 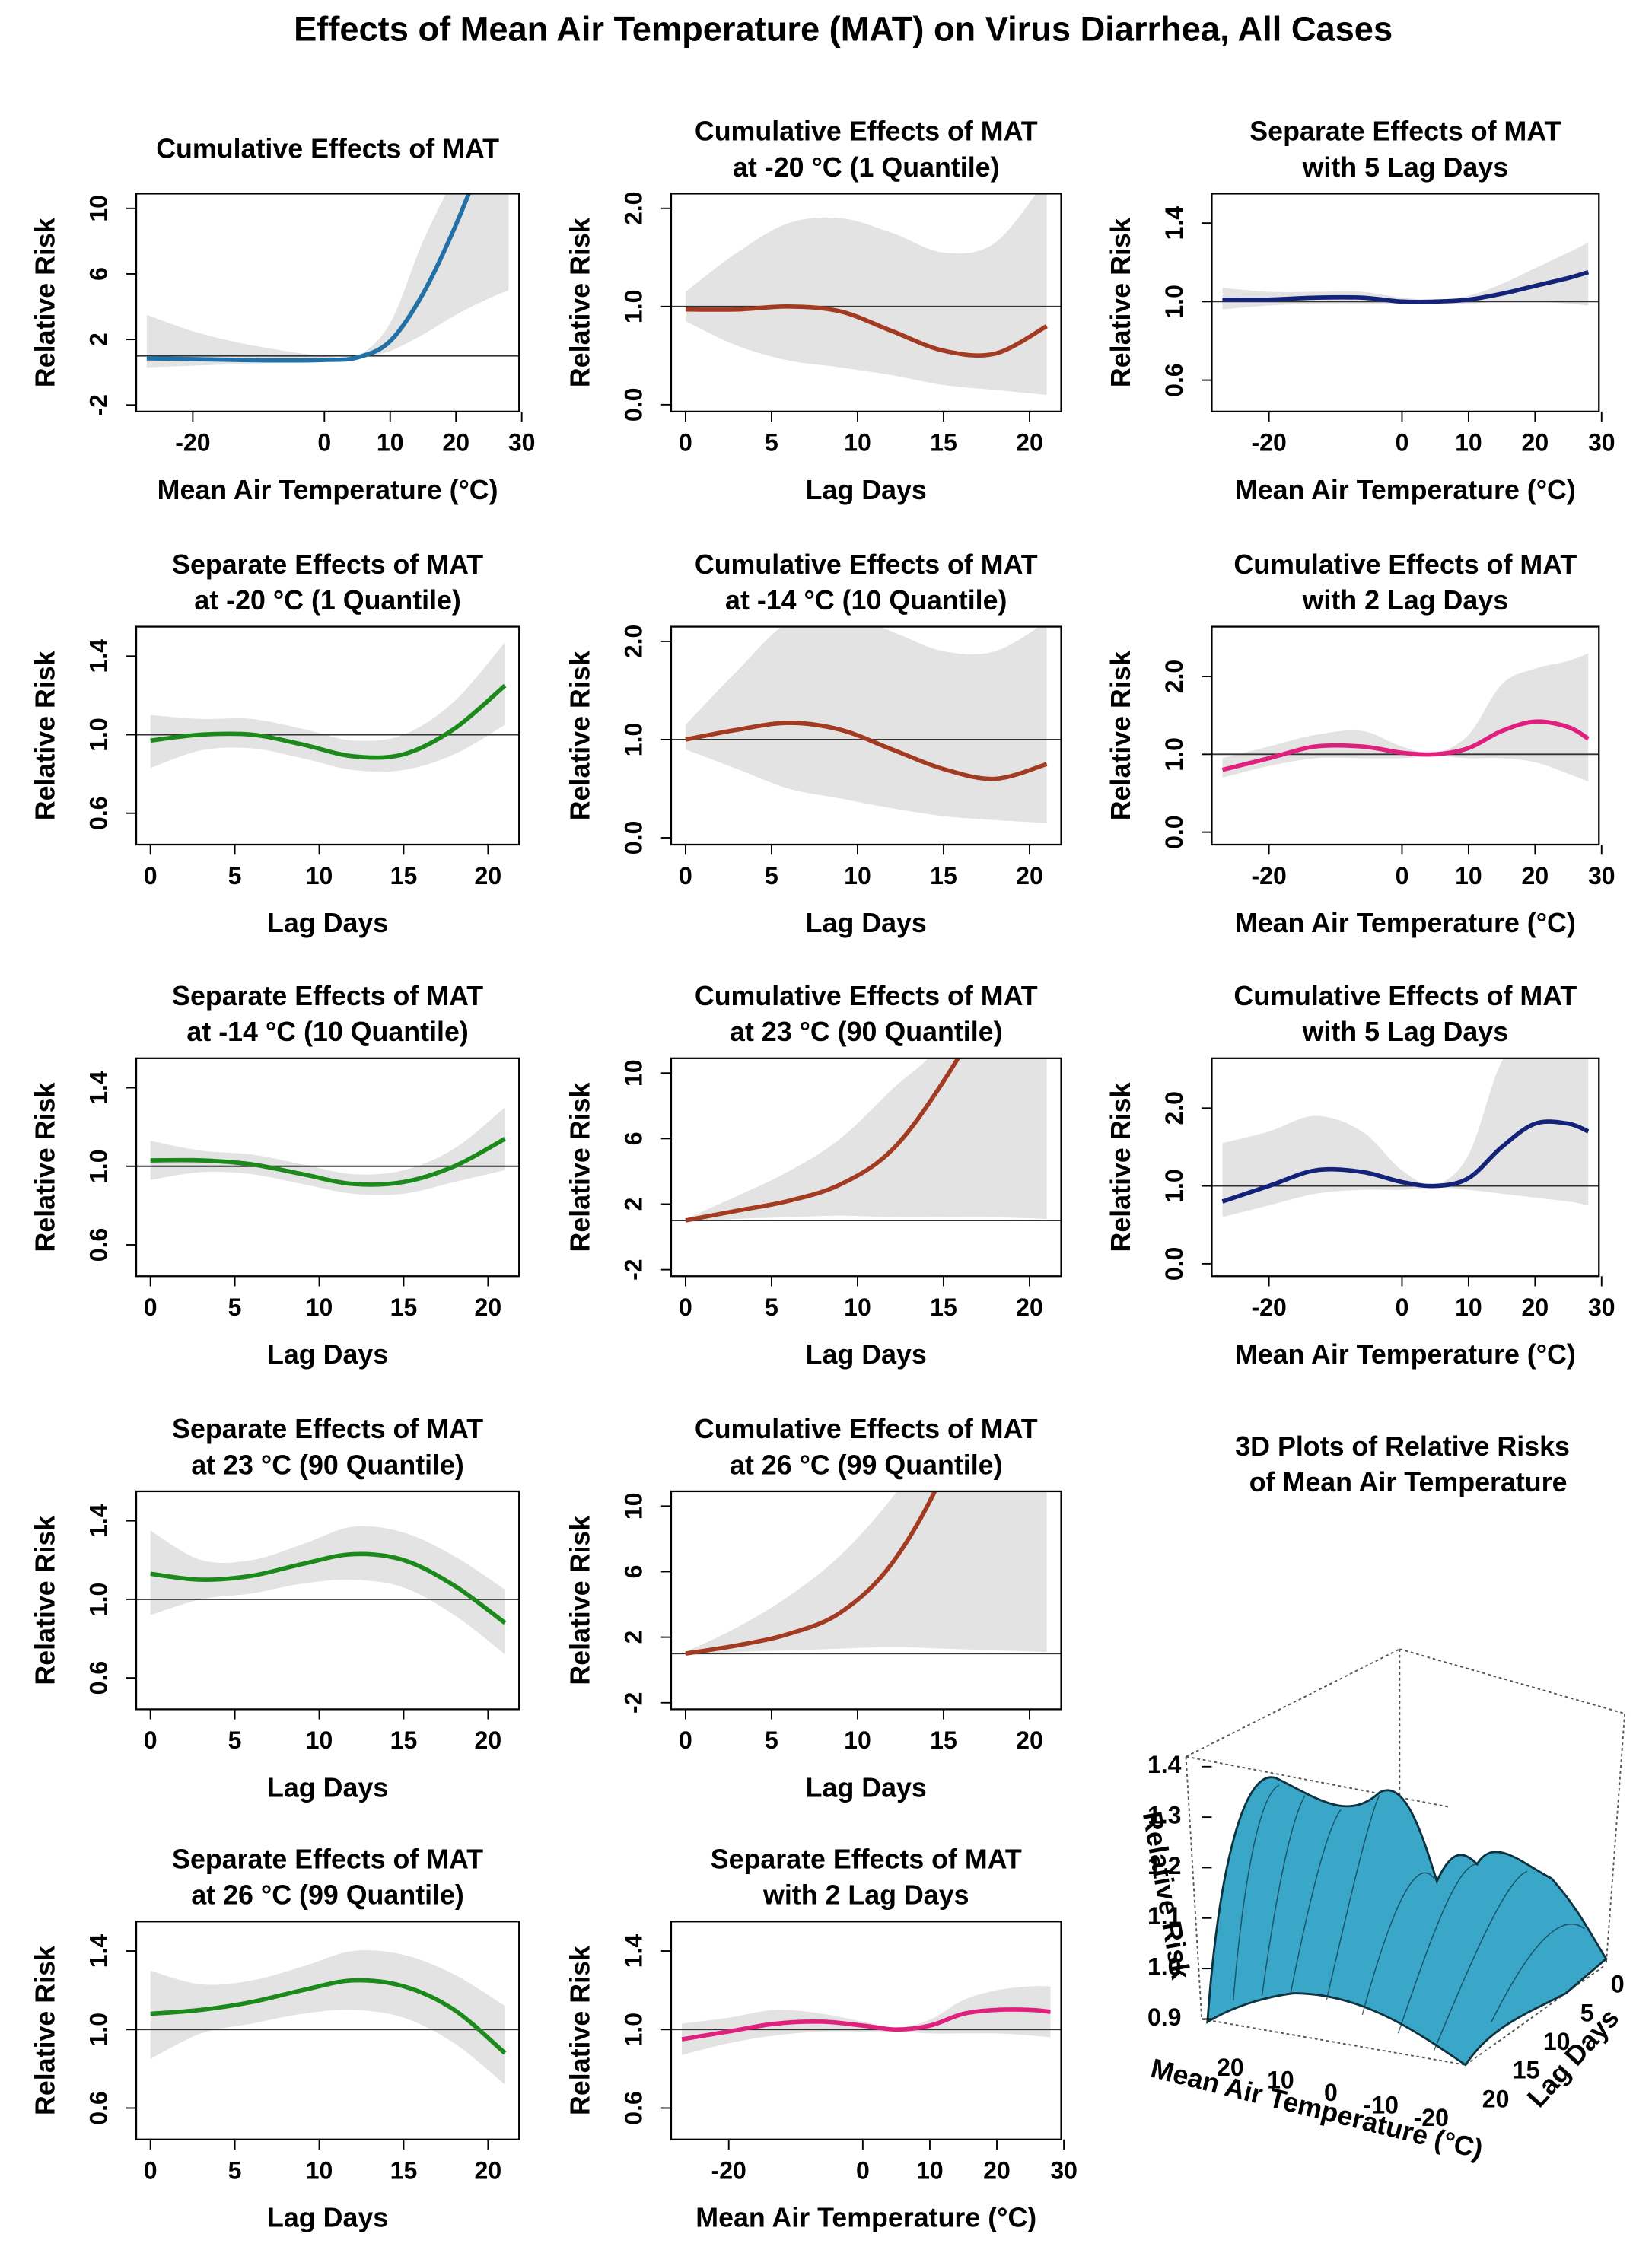 What do you see at coordinates (633, 1703) in the screenshot?
I see `y-tick-label: -2` at bounding box center [633, 1703].